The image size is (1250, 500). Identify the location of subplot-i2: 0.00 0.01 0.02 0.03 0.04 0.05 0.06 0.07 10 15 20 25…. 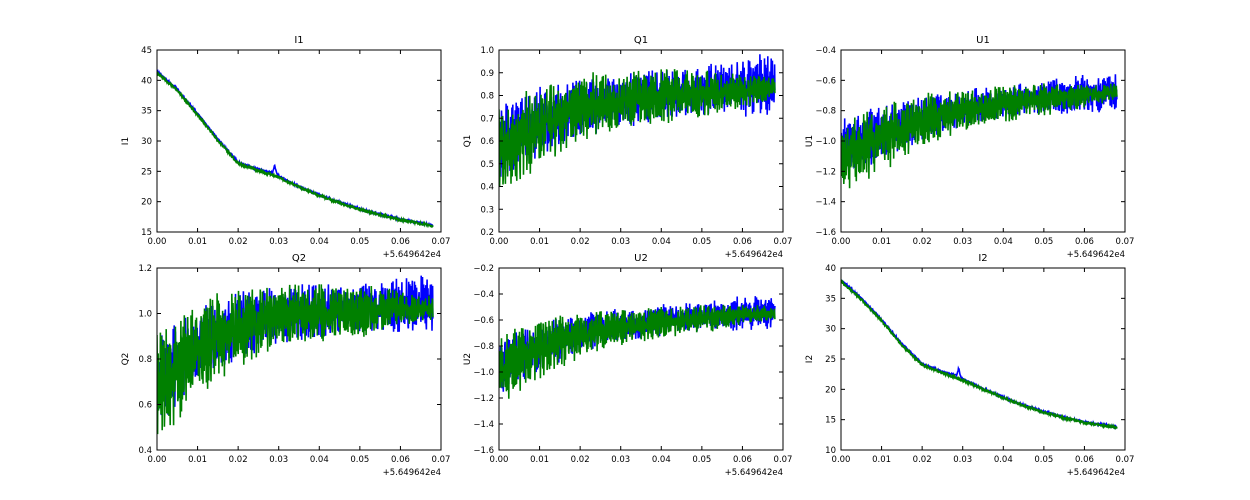
(969, 365).